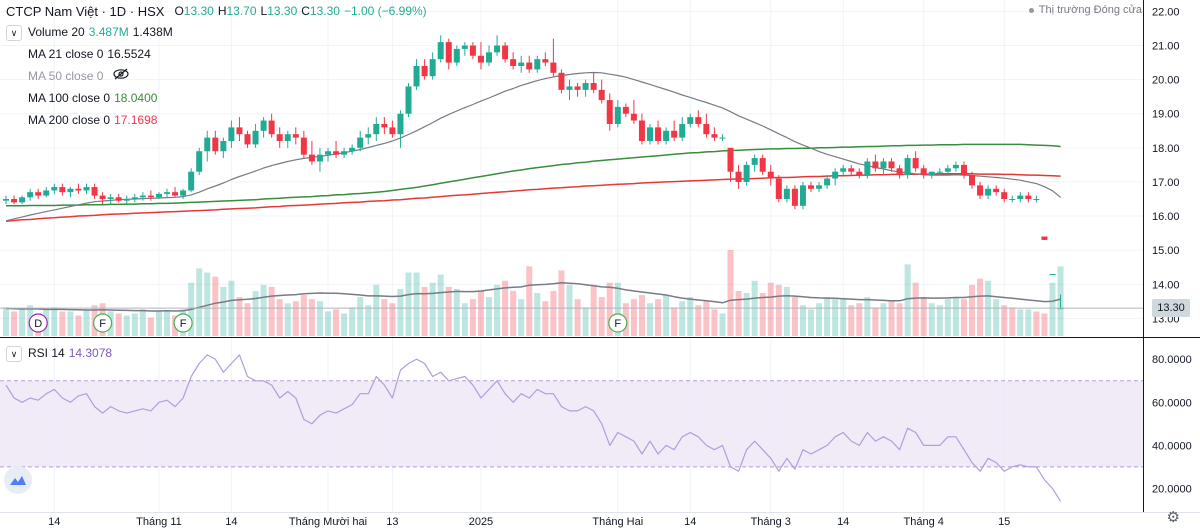 This screenshot has width=1200, height=528. I want to click on legend-ma21: MA 21 close 0 16.5524, so click(89, 54).